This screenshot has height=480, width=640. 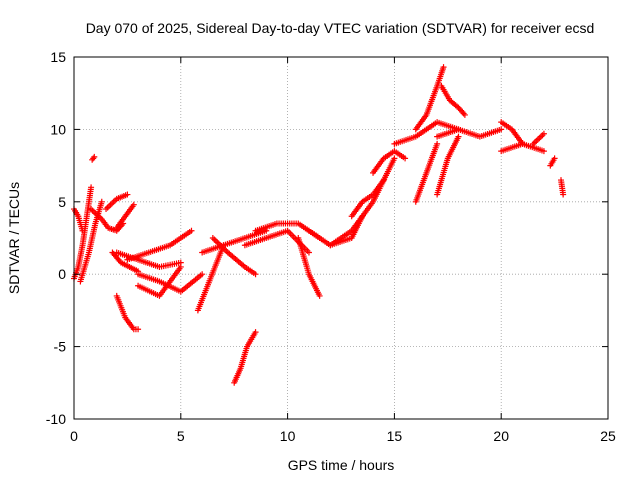 What do you see at coordinates (127, 312) in the screenshot?
I see `series-t08` at bounding box center [127, 312].